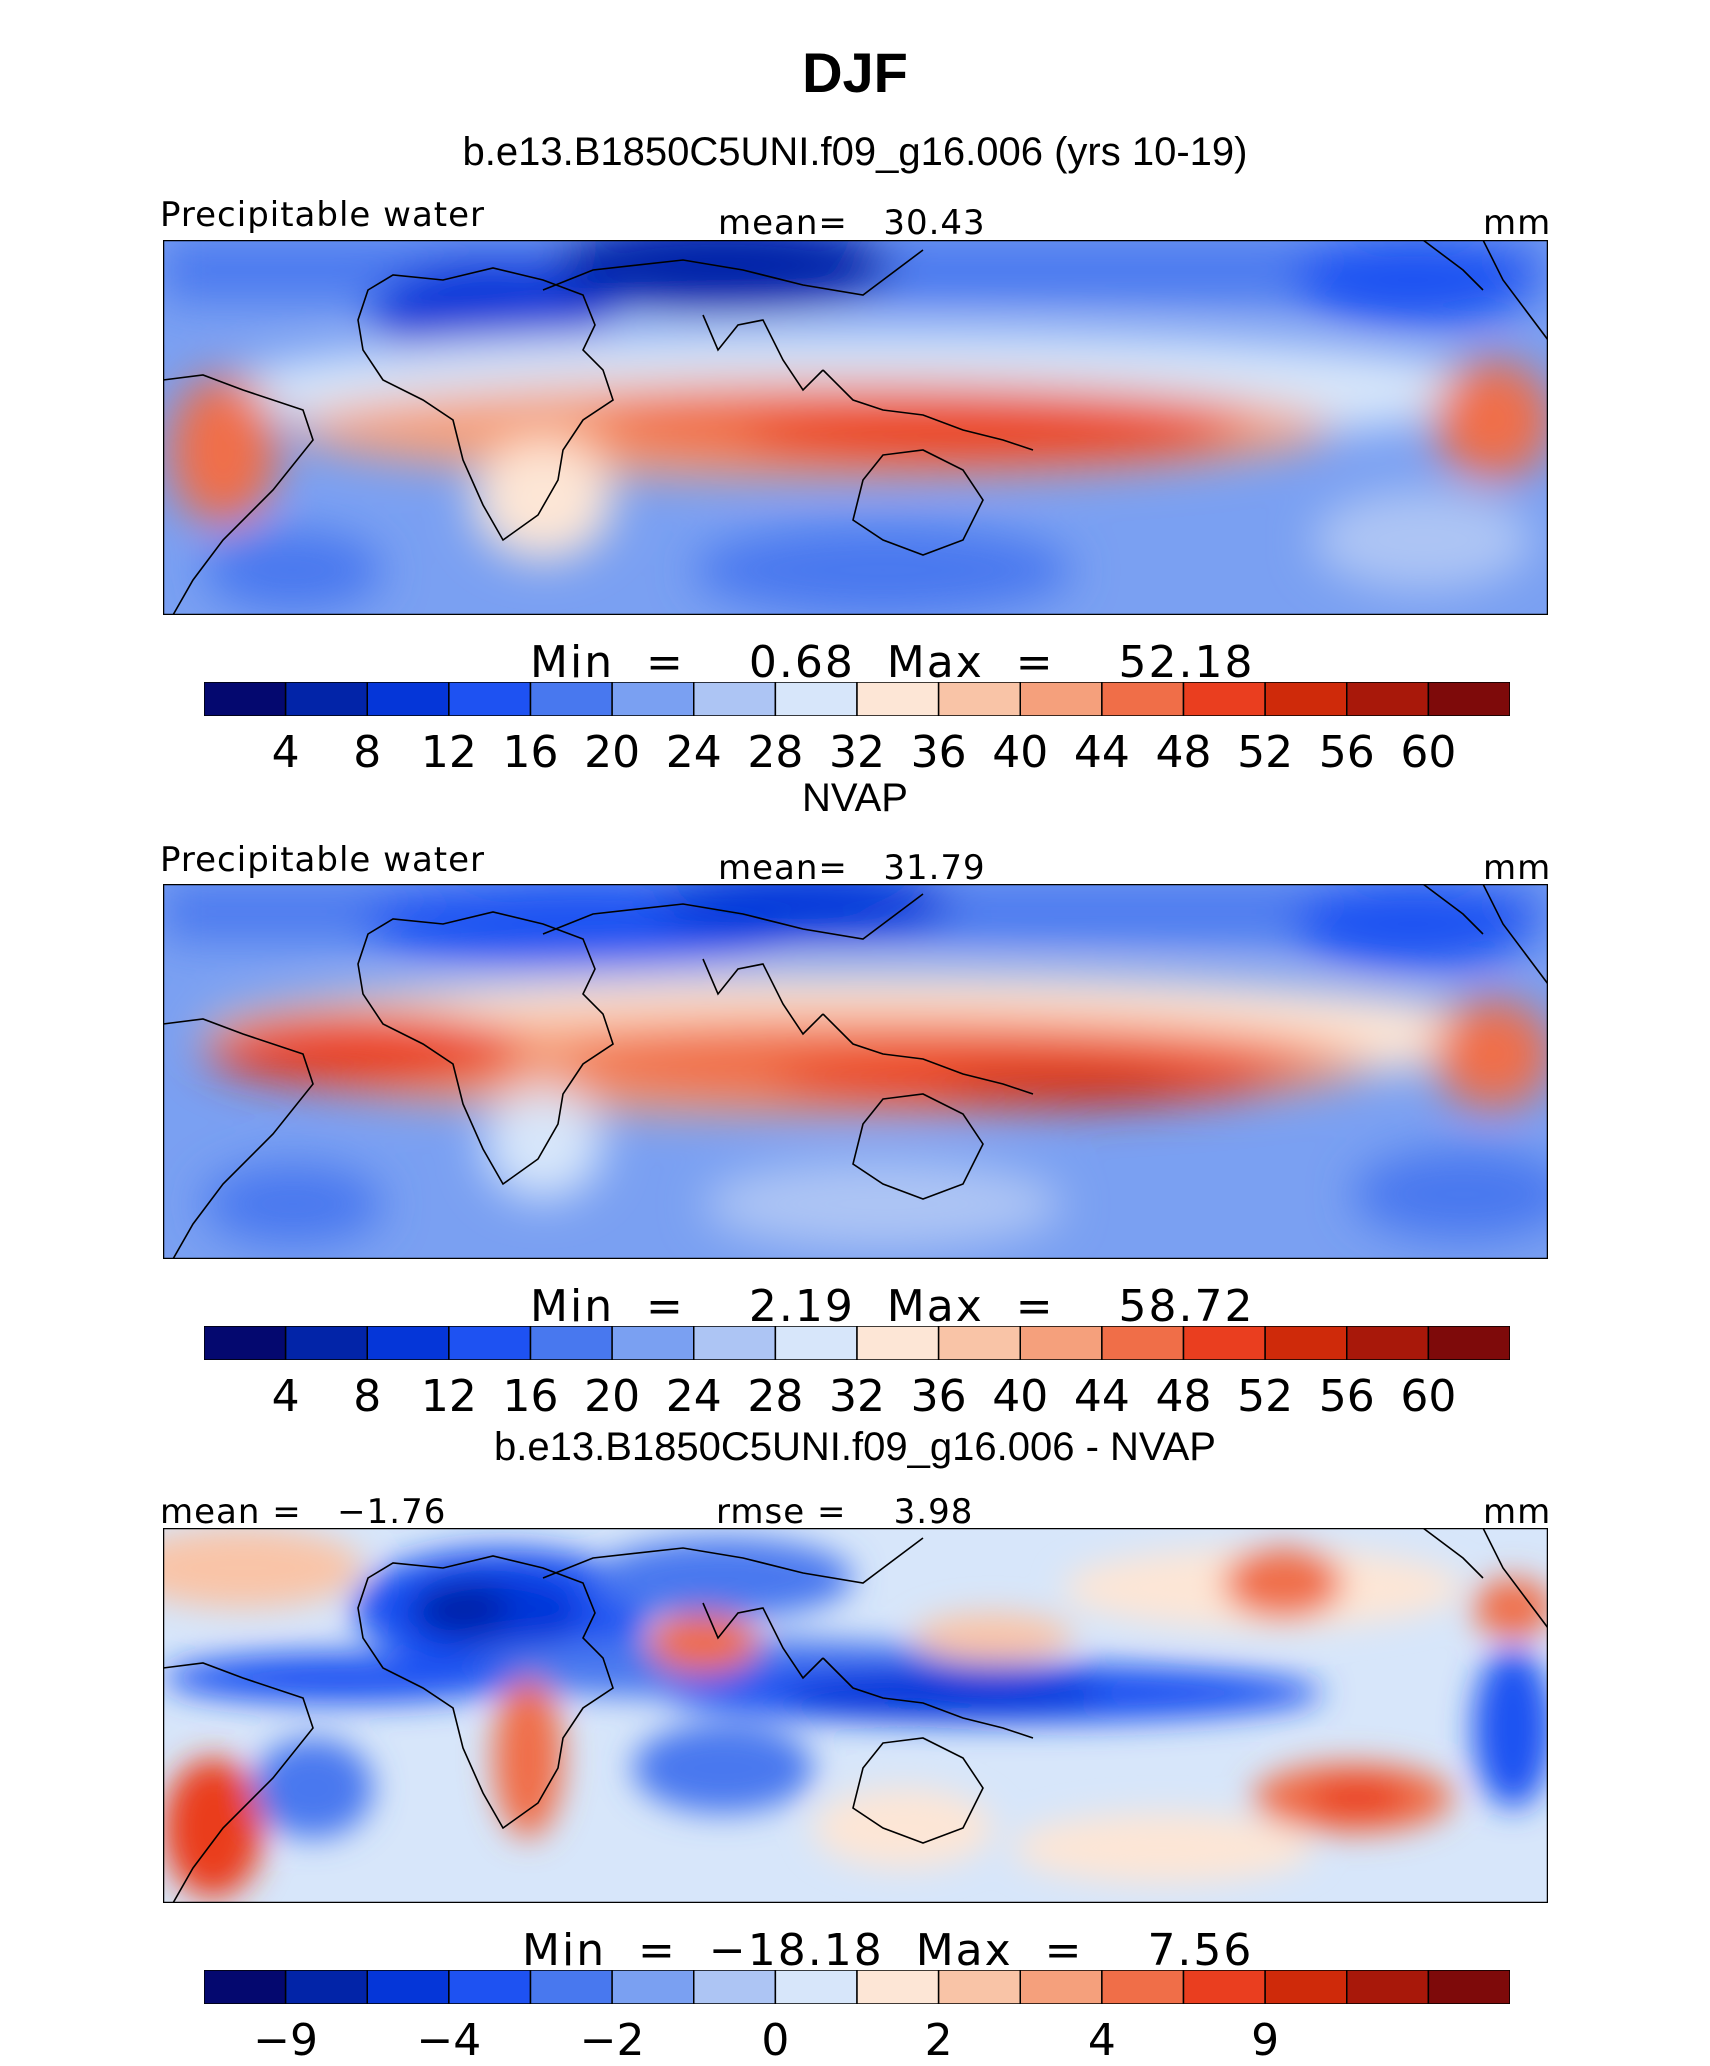 This screenshot has height=2066, width=1710. What do you see at coordinates (892, 662) in the screenshot?
I see `panel1-minmax-label: Min = 0.68 Max = 52.18` at bounding box center [892, 662].